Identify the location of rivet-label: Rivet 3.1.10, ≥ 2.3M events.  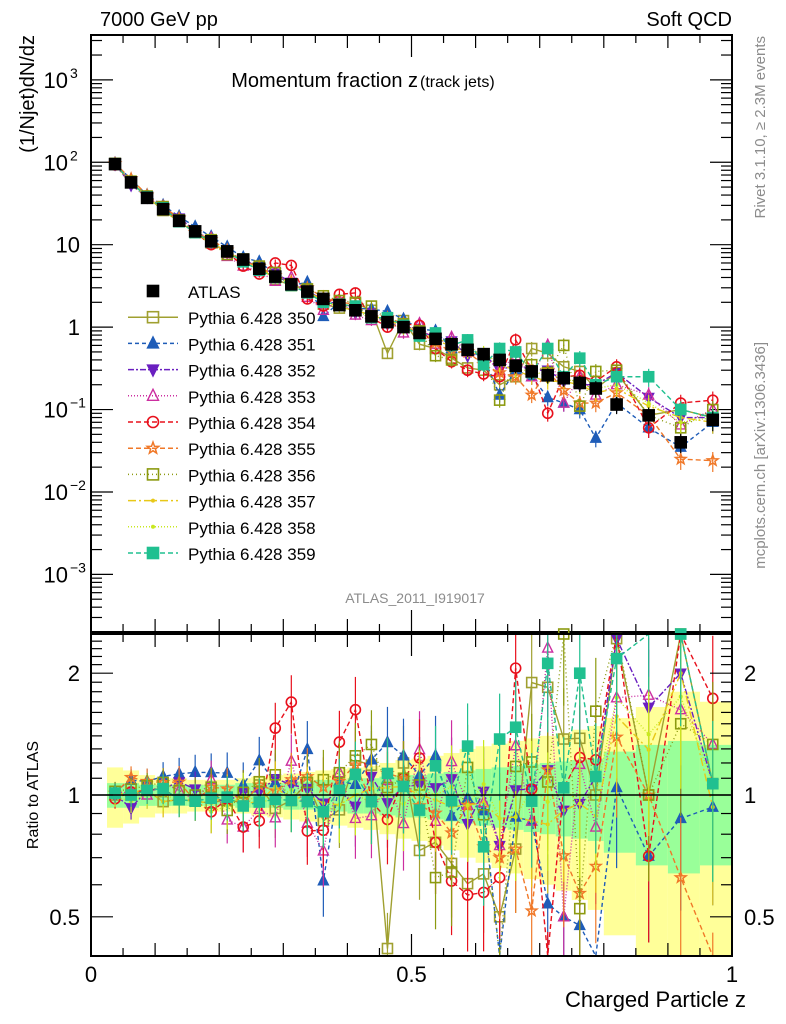
(760, 127).